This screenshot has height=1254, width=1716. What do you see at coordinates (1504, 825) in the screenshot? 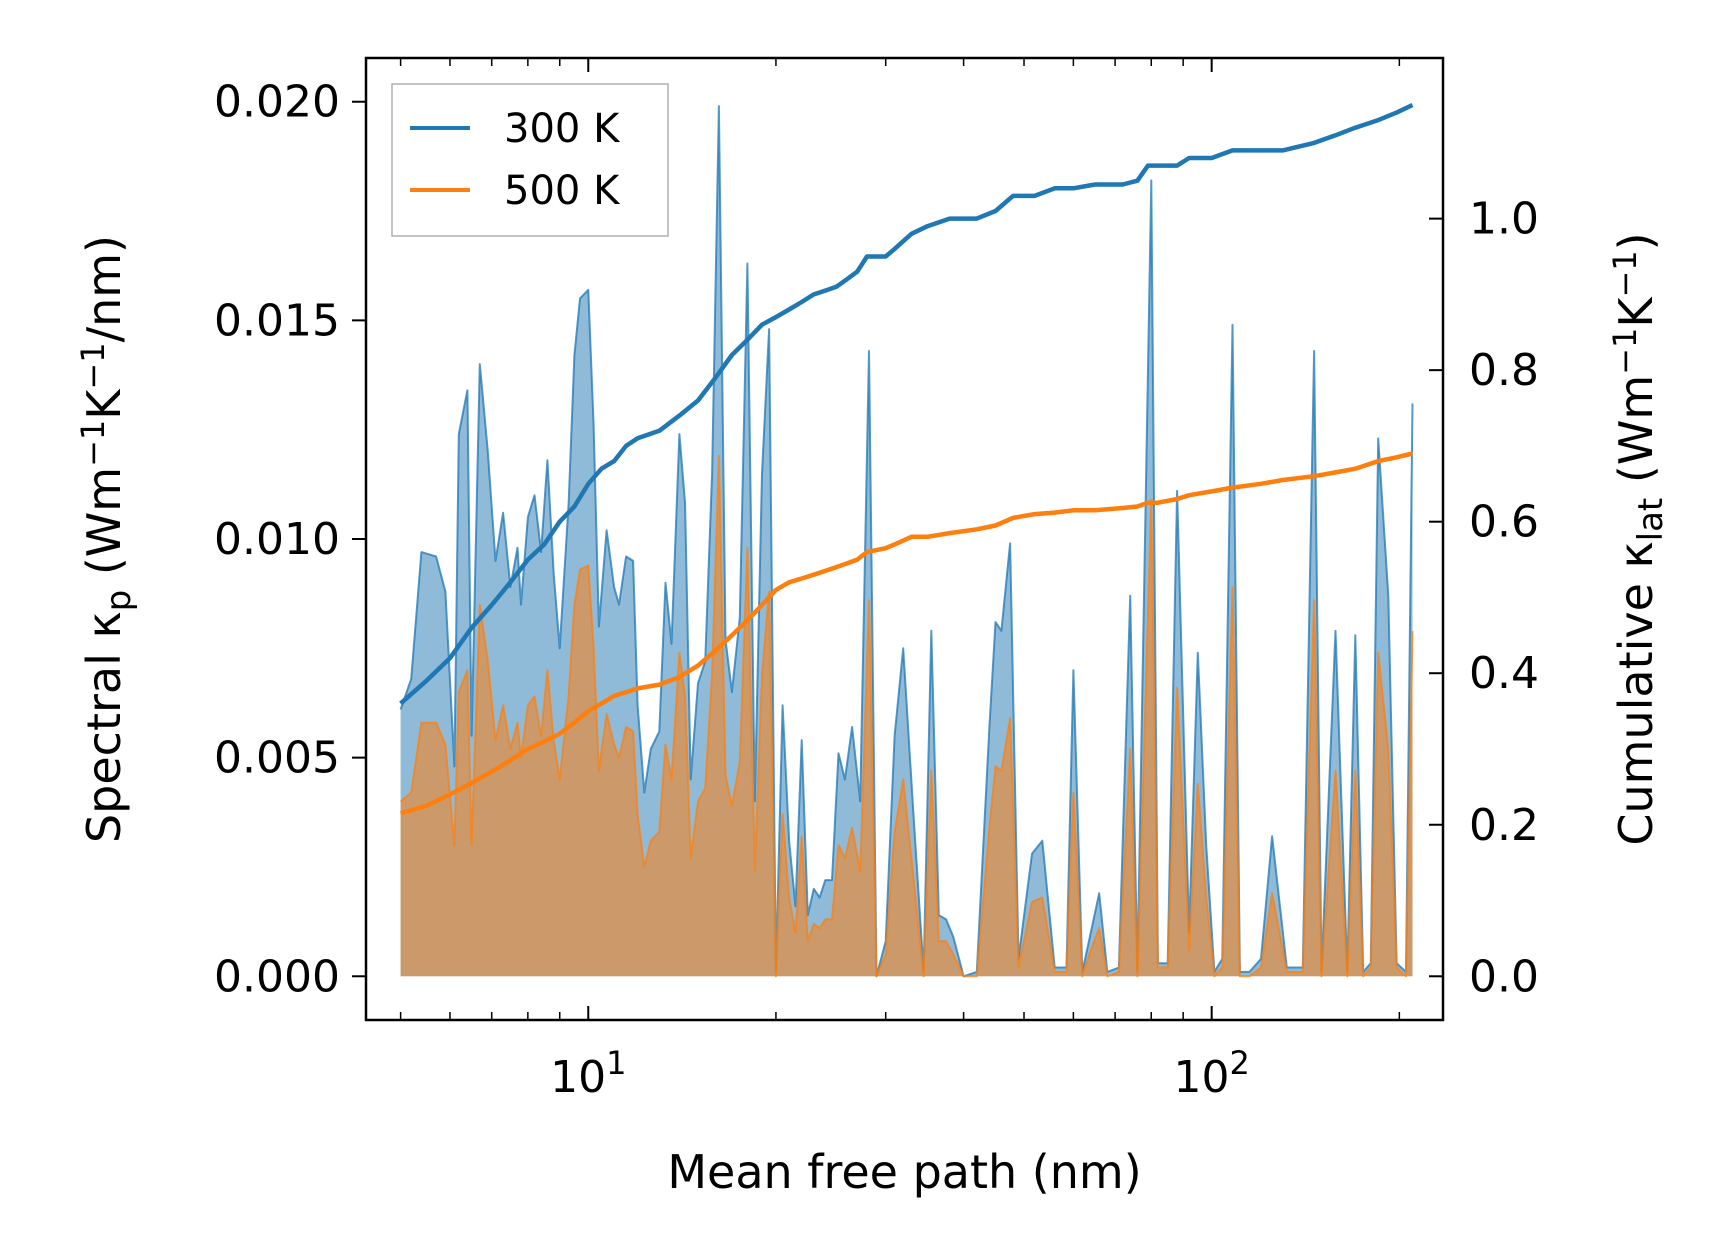
I see `y-right-tick-label: 0.2` at bounding box center [1504, 825].